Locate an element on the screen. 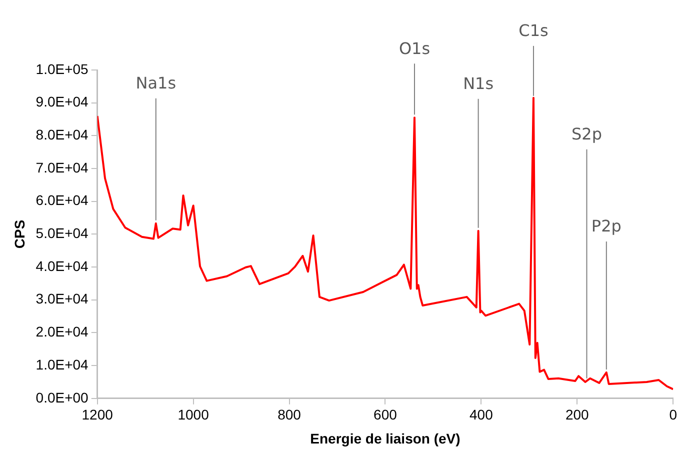 The image size is (688, 460). x-tick-label: 200 is located at coordinates (577, 414).